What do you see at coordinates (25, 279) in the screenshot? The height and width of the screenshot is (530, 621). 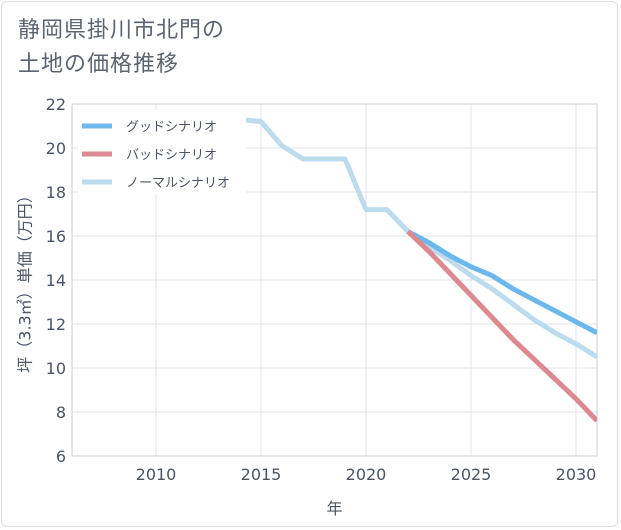 I see `y-axis-label: 坪（3.3㎡）単価（万円）` at bounding box center [25, 279].